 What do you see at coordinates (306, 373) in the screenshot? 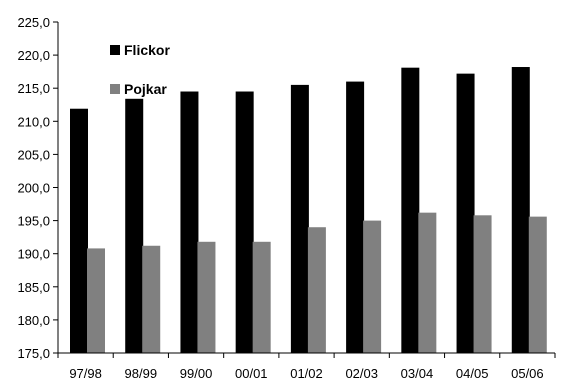
I see `x-tick-label: 01/02` at bounding box center [306, 373].